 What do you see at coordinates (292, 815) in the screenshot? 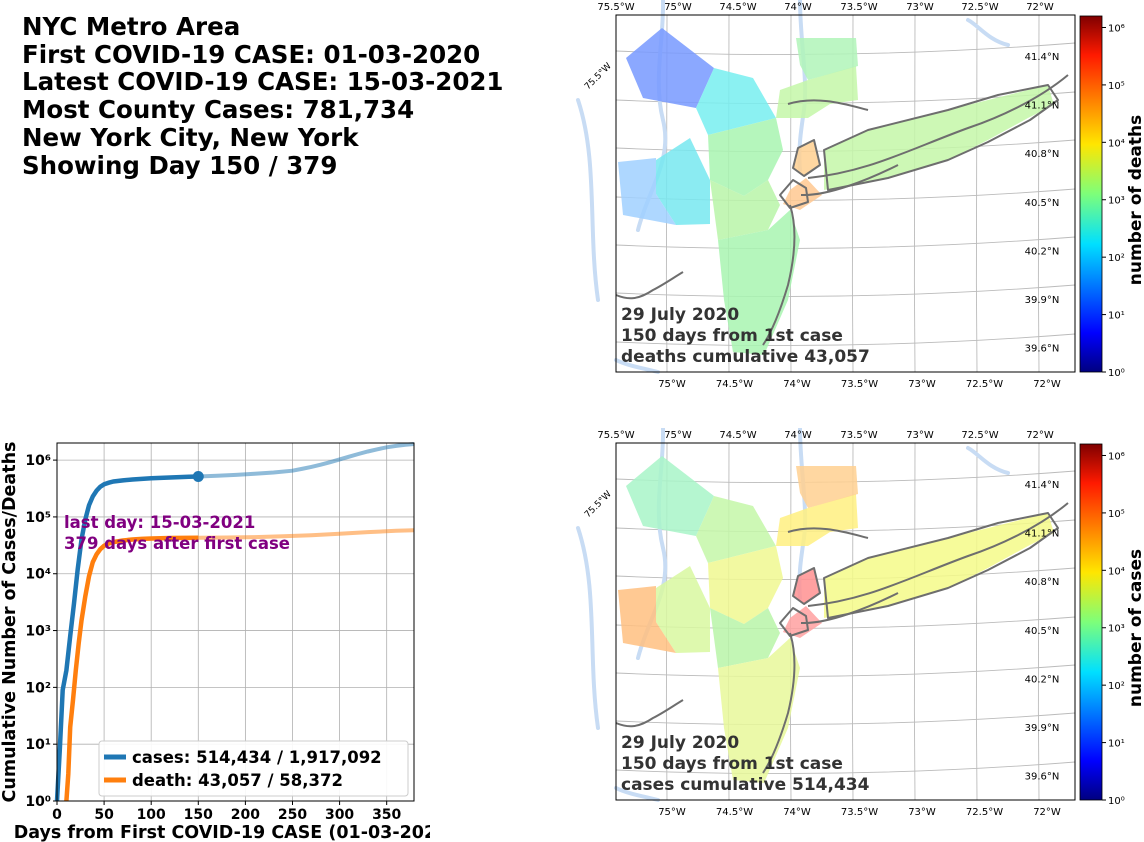
I see `x-tick-label: 250` at bounding box center [292, 815].